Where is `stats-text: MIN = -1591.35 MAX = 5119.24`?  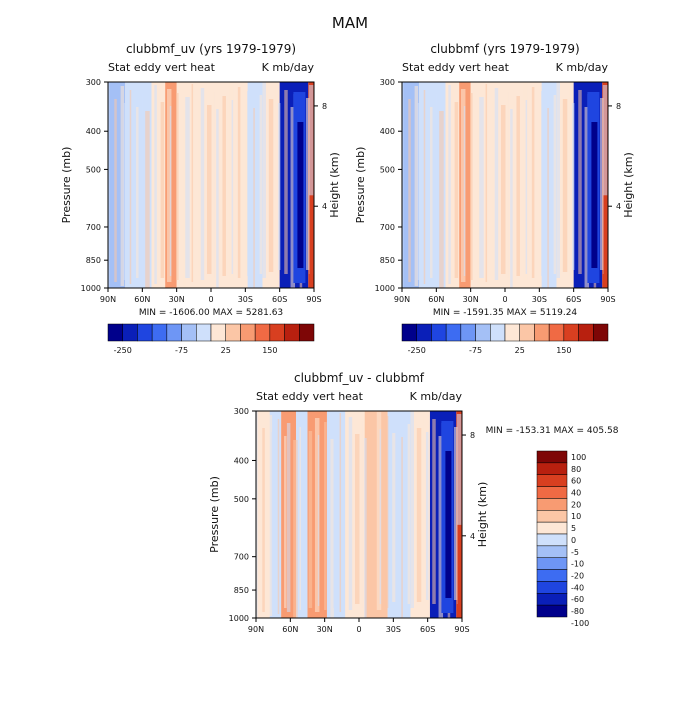 stats-text: MIN = -1591.35 MAX = 5119.24 is located at coordinates (505, 313).